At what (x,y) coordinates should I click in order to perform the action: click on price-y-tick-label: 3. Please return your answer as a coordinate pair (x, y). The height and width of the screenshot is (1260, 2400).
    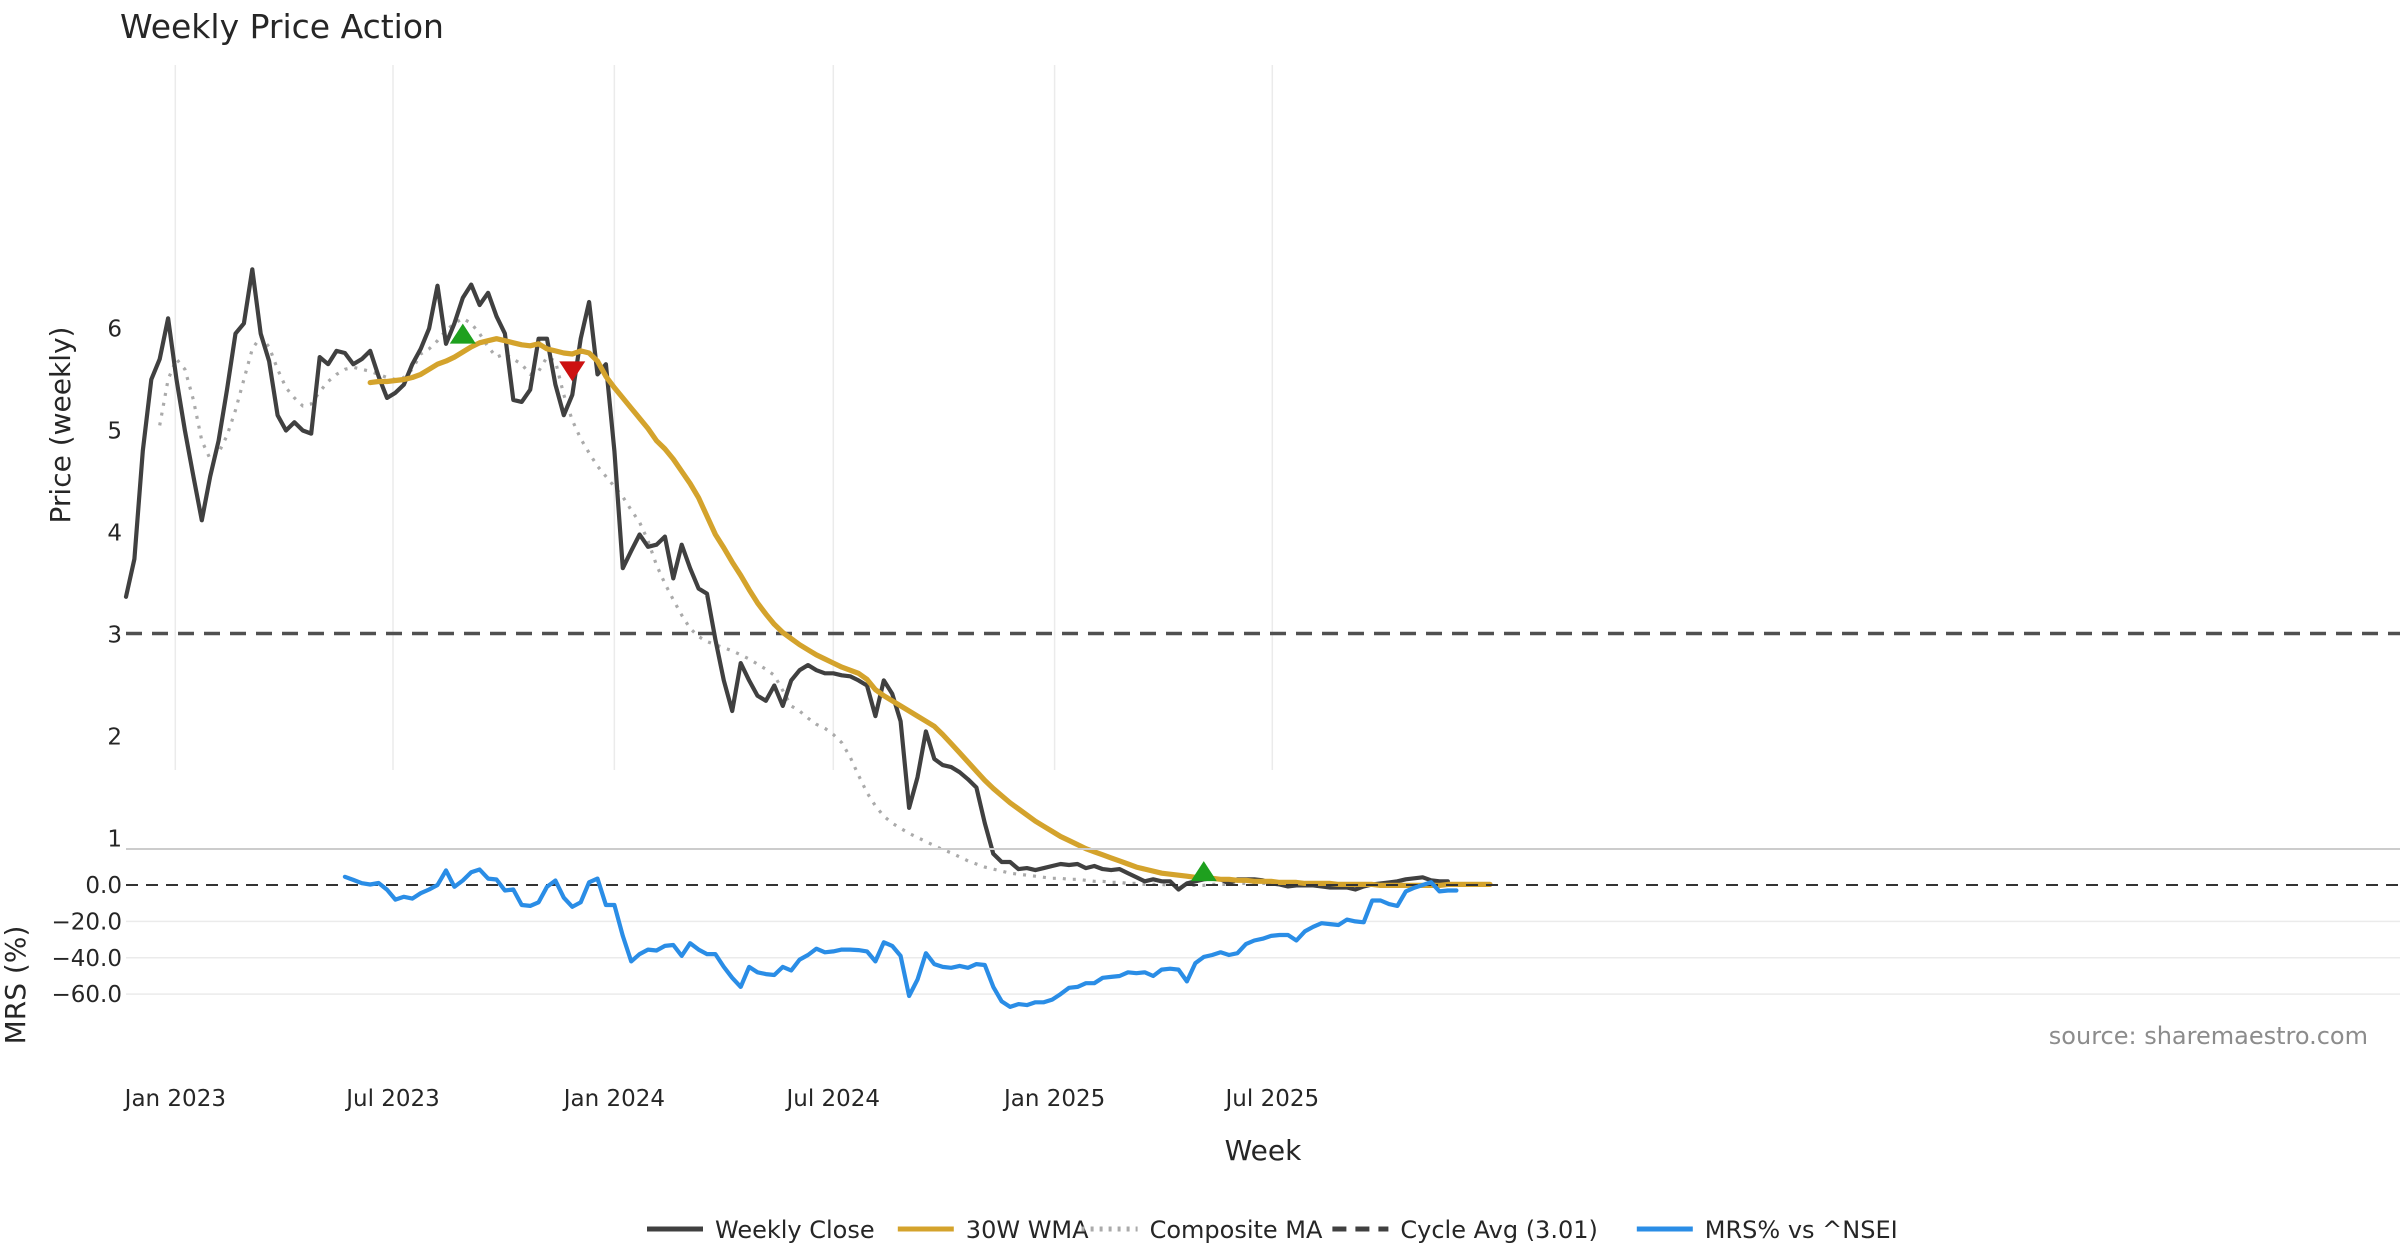
    Looking at the image, I should click on (114, 636).